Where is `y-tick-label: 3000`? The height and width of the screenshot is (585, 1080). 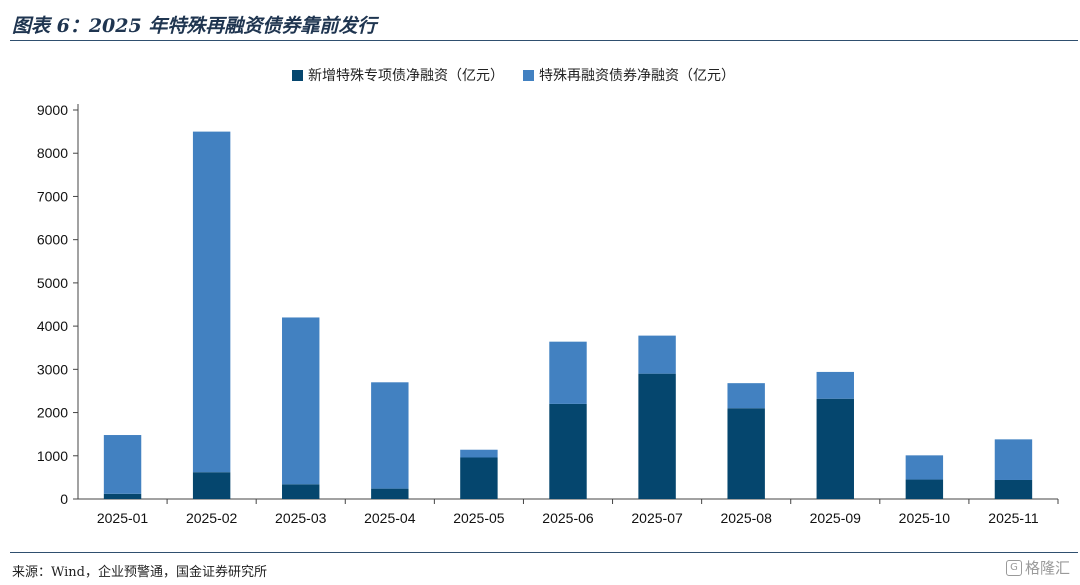
y-tick-label: 3000 is located at coordinates (52, 369).